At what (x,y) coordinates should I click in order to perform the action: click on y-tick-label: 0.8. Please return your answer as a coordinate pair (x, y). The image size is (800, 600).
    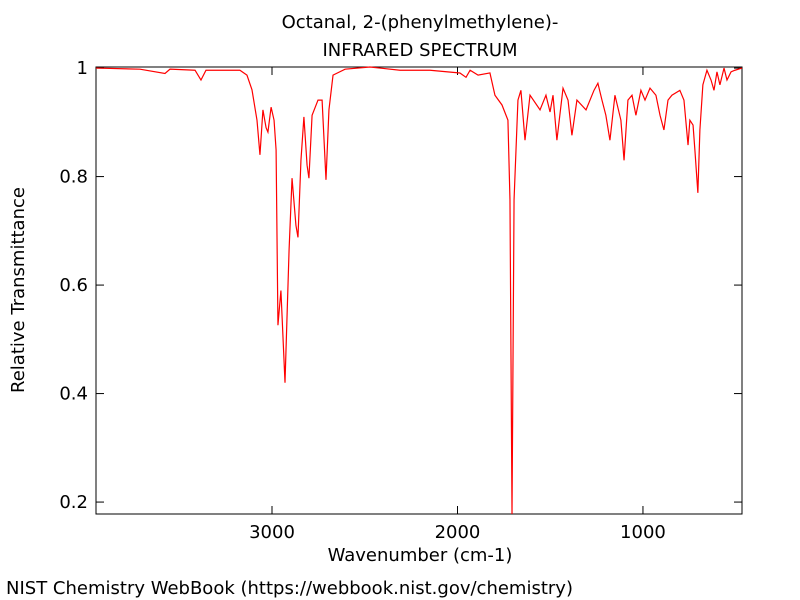
    Looking at the image, I should click on (73, 177).